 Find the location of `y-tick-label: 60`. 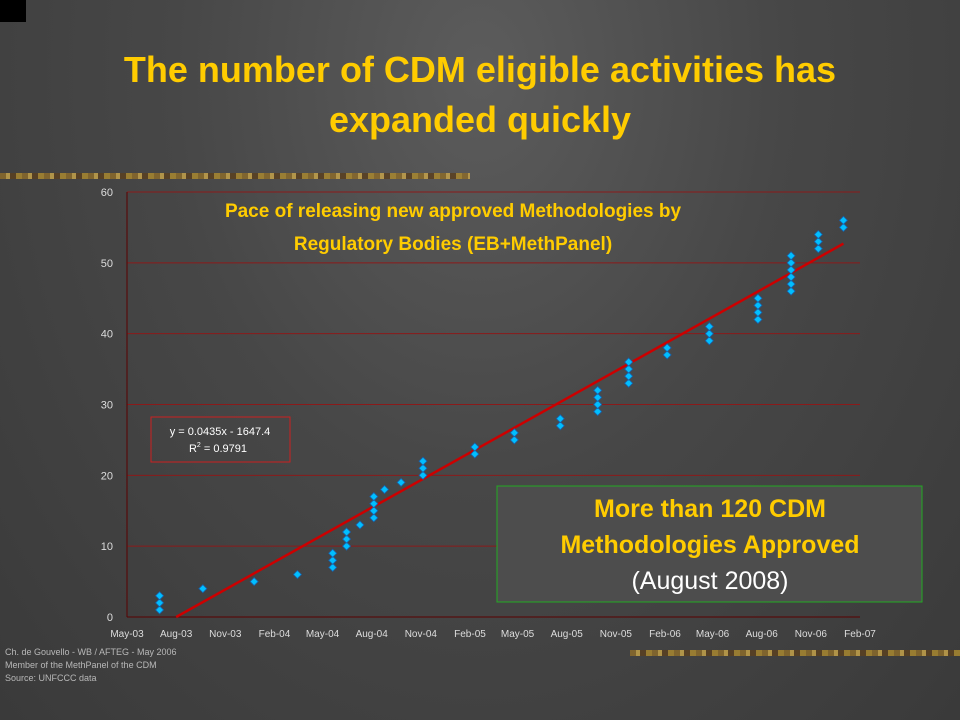

y-tick-label: 60 is located at coordinates (107, 193).